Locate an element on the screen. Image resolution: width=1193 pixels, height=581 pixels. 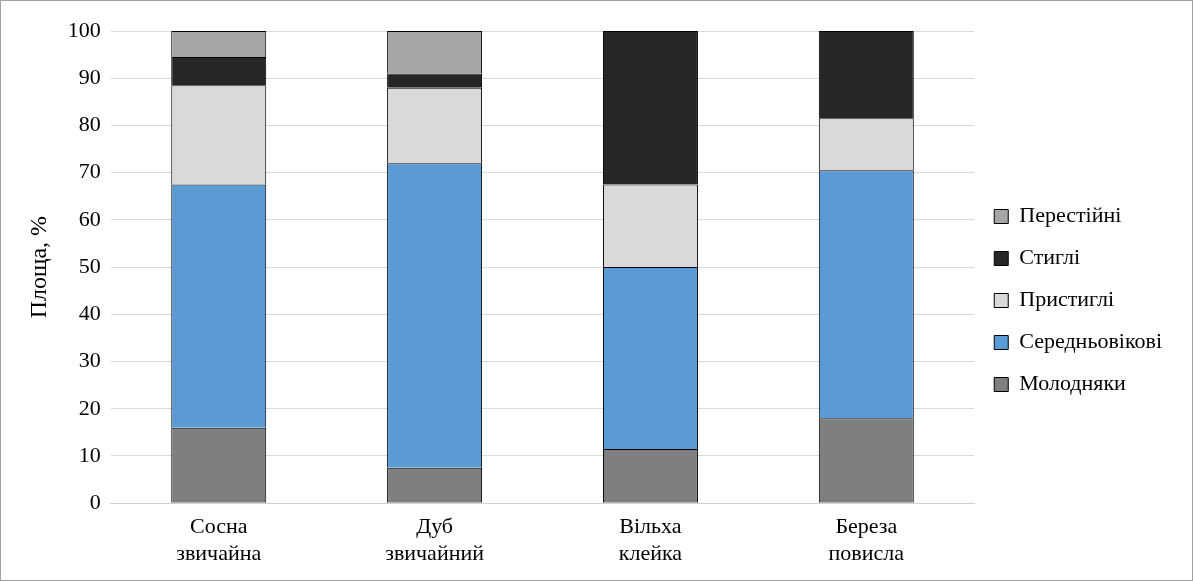
legend-label: Пристиглі is located at coordinates (1067, 299).